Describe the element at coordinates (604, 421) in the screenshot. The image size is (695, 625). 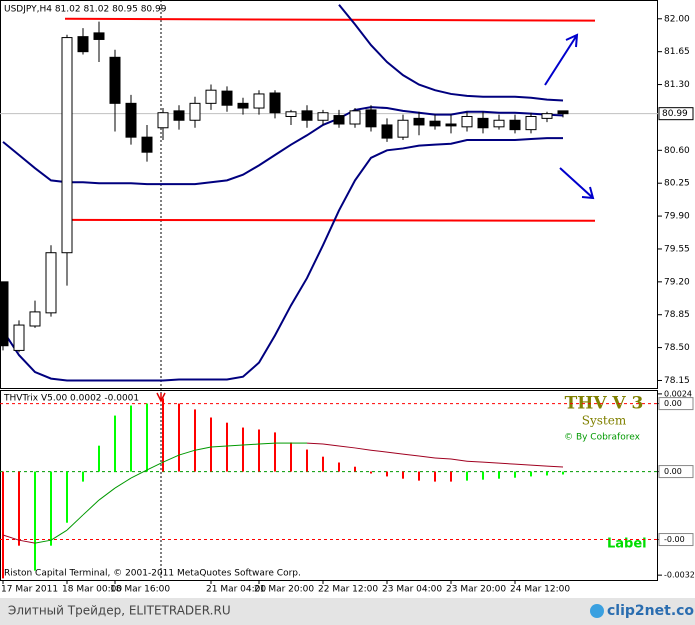
I see `thv-subtitle: System` at that location.